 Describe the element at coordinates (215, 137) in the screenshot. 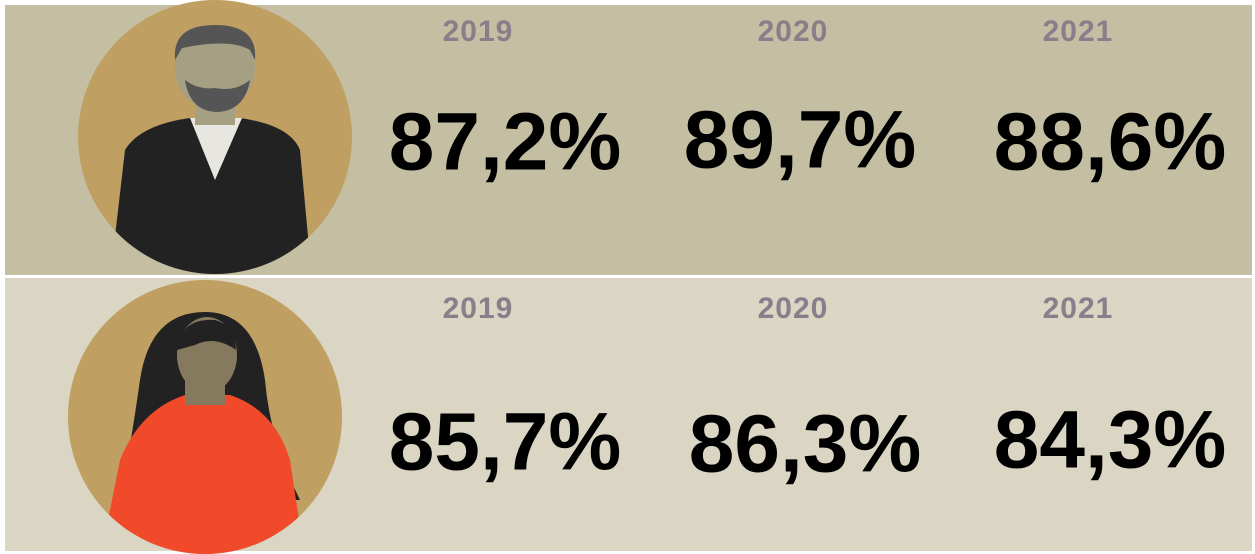

I see `male-avatar` at that location.